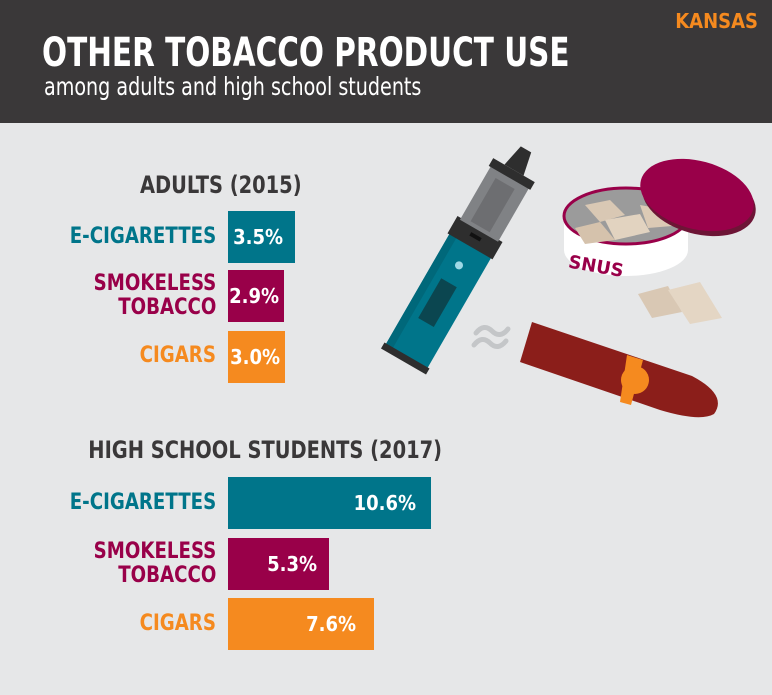  What do you see at coordinates (619, 370) in the screenshot?
I see `cigar-icon` at bounding box center [619, 370].